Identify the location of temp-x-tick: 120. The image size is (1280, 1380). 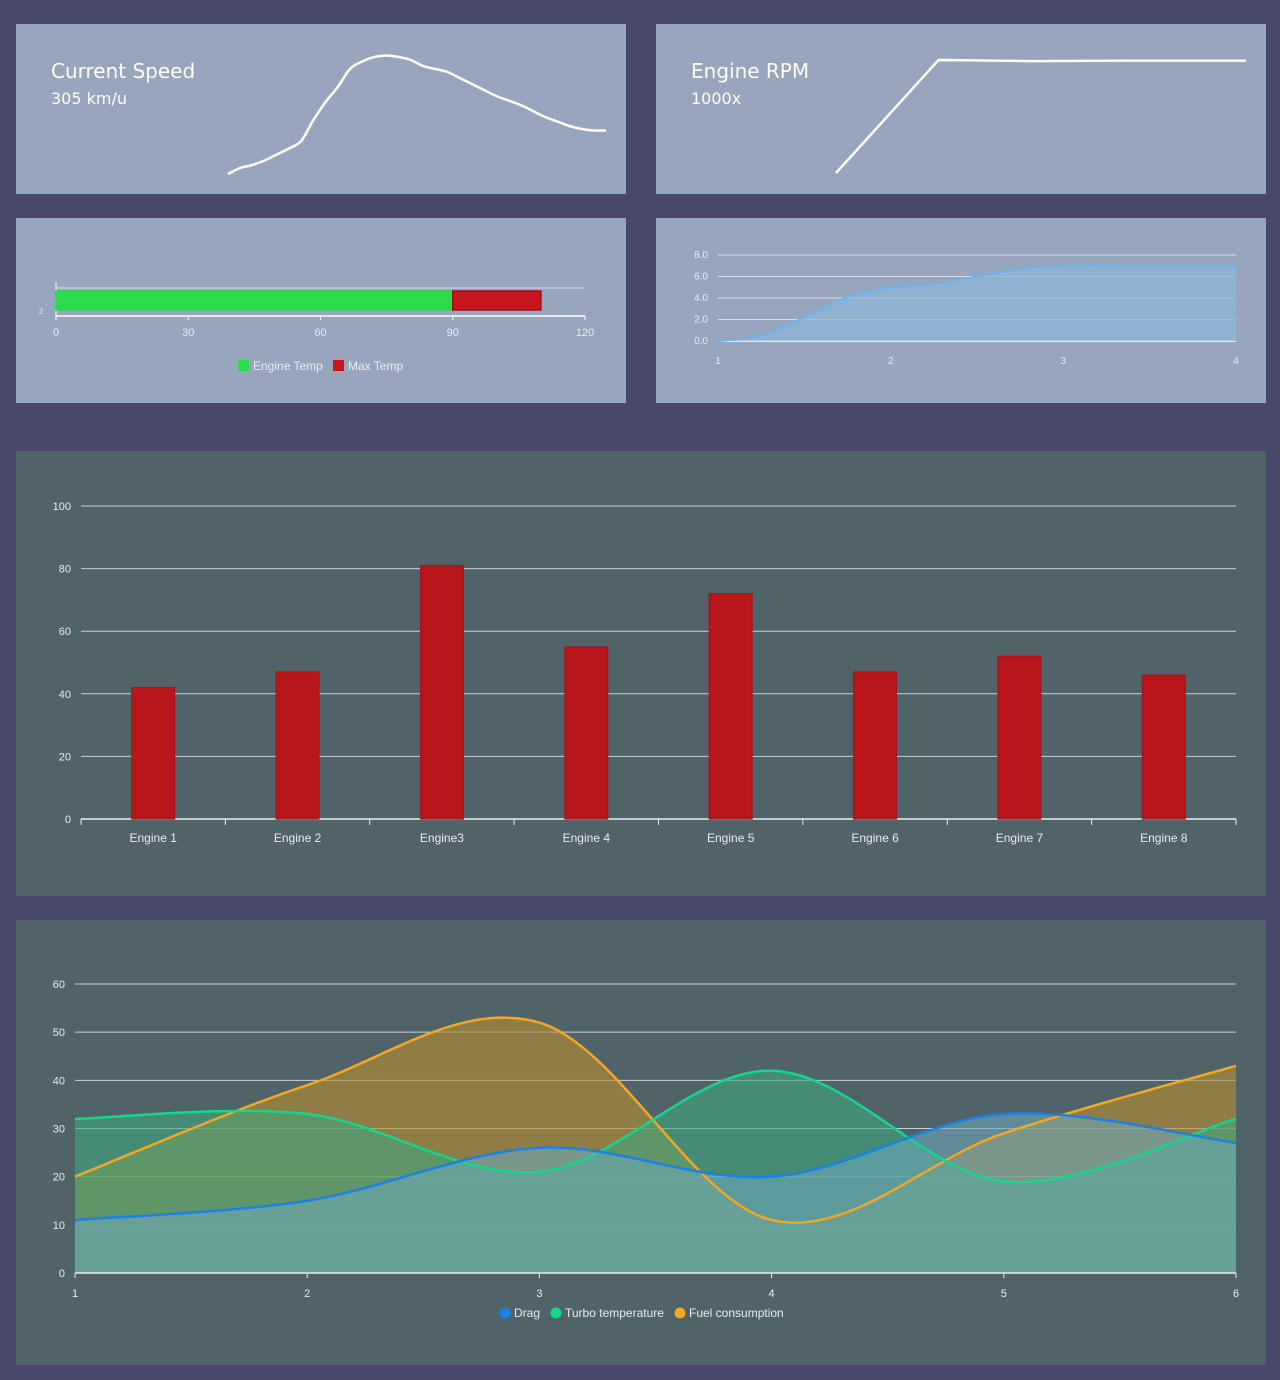
(585, 333).